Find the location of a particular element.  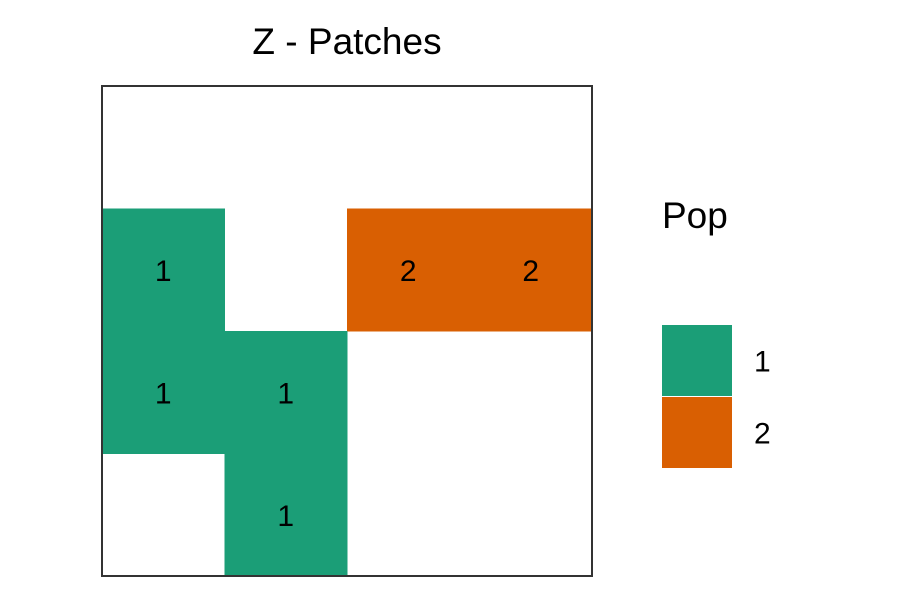

chart-title: Z - Patches is located at coordinates (346, 41).